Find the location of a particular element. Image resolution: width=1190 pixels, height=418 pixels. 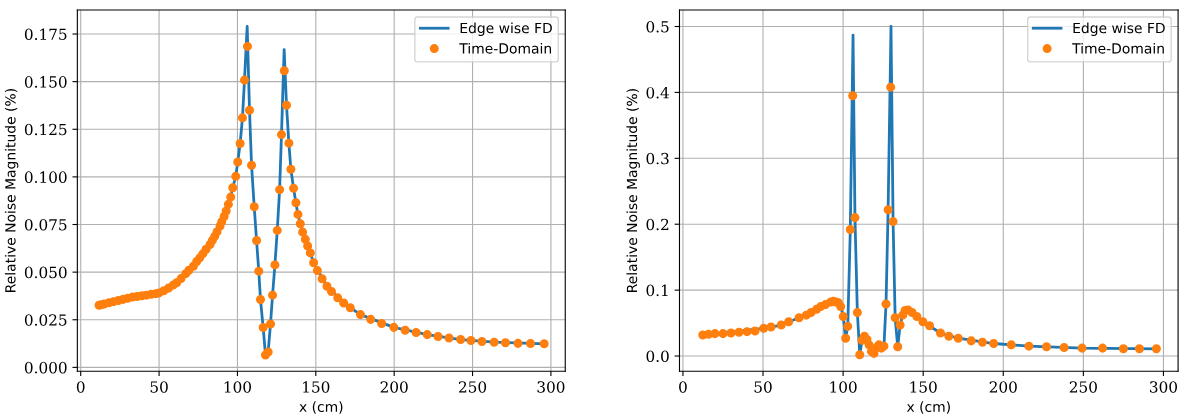

y-tick-label: 0.100 is located at coordinates (45, 177).